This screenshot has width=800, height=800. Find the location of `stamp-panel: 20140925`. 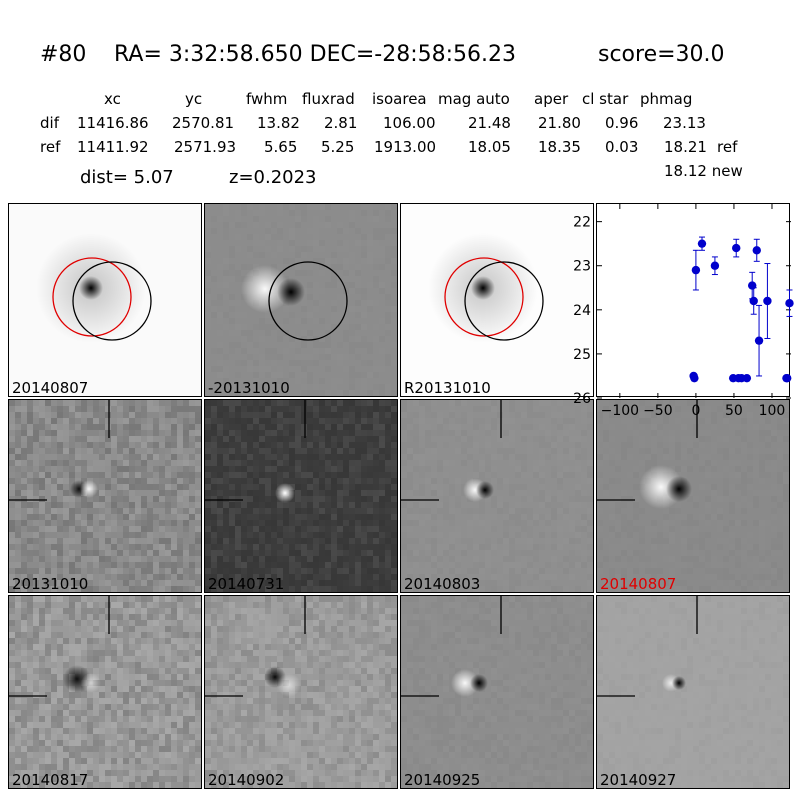

stamp-panel: 20140925 is located at coordinates (497, 692).